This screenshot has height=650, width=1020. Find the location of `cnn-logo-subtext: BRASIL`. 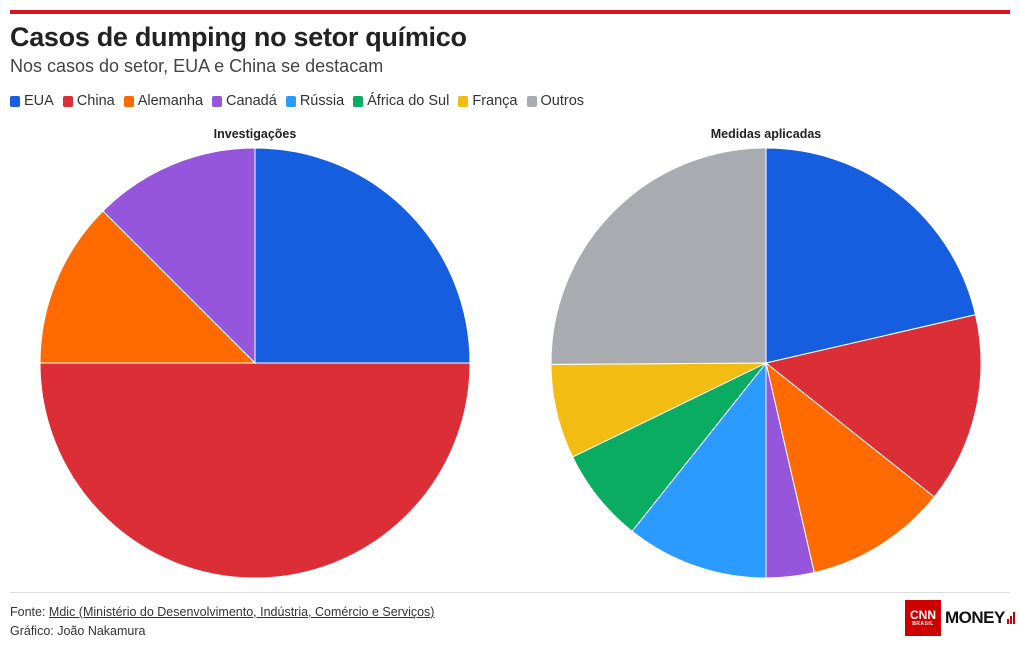

cnn-logo-subtext: BRASIL is located at coordinates (923, 623).